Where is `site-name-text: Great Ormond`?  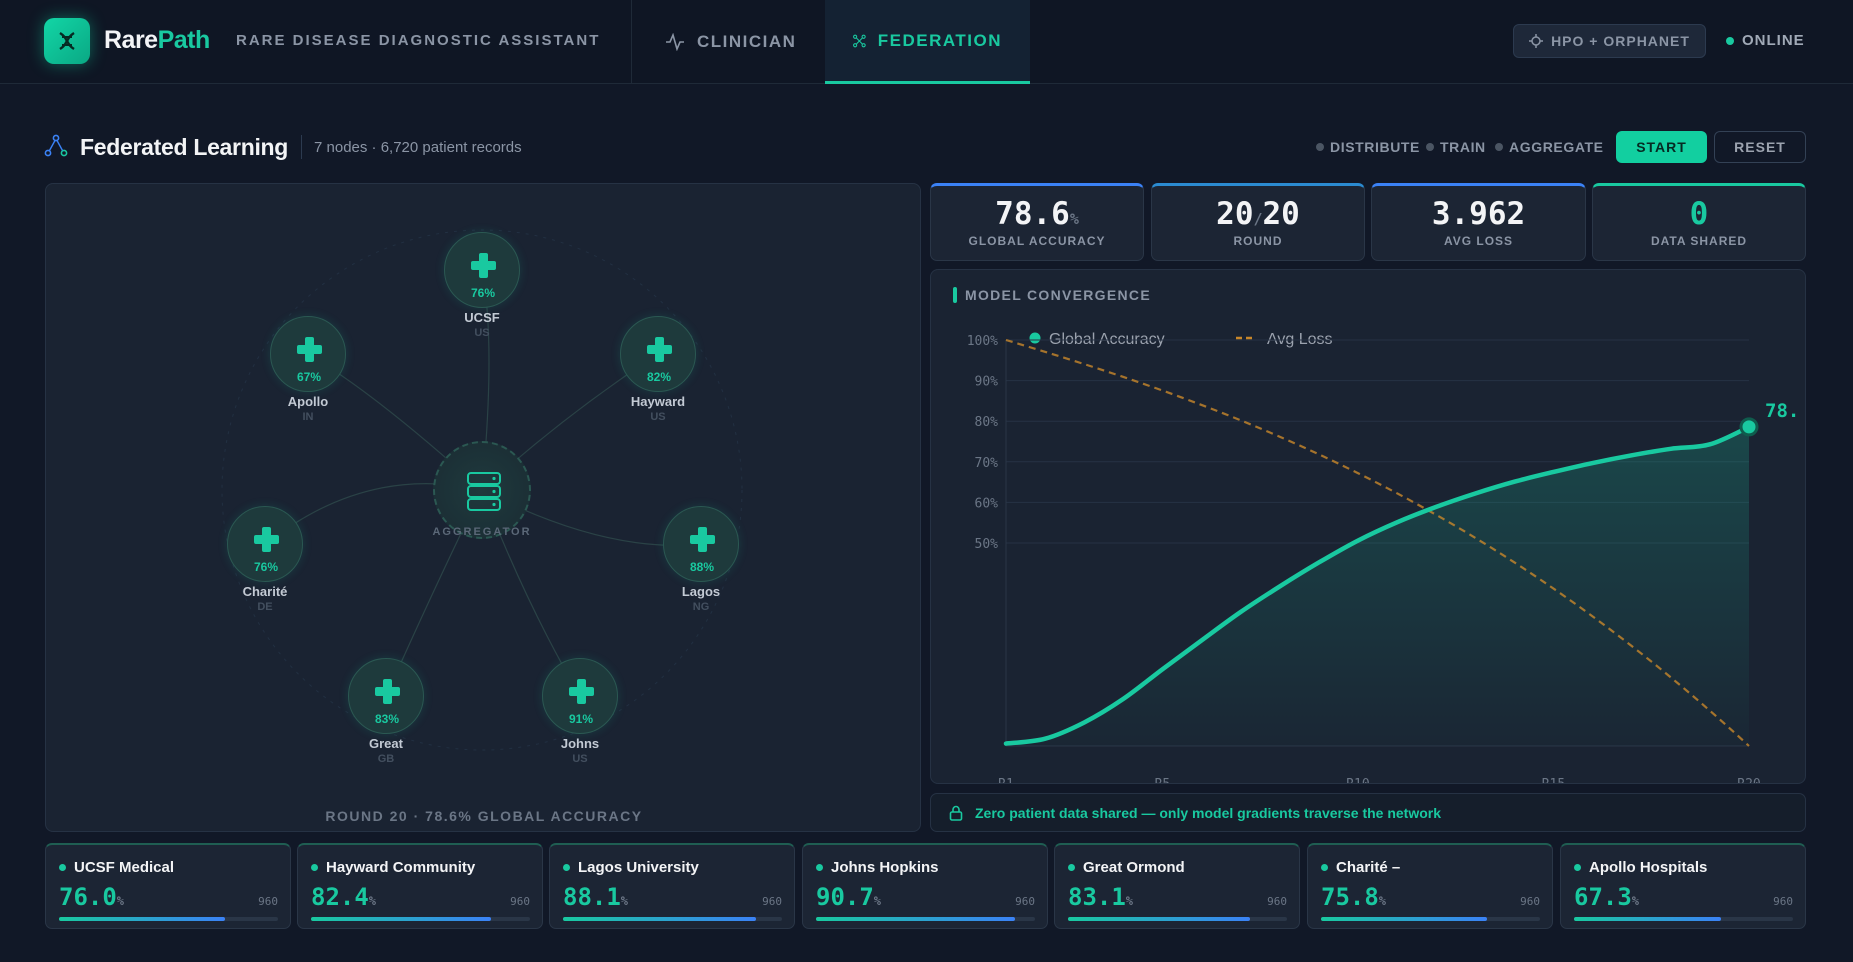 site-name-text: Great Ormond is located at coordinates (1134, 867).